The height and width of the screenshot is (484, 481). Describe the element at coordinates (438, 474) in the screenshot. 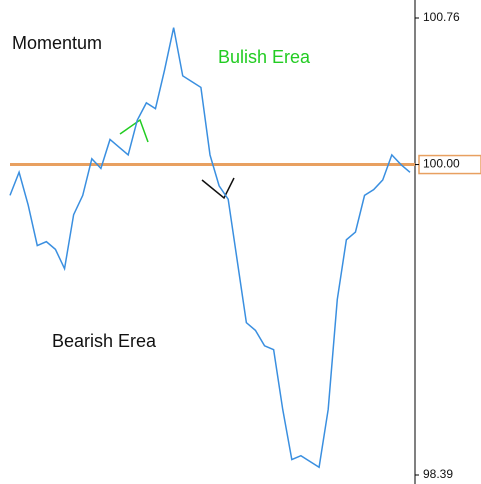

I see `y-tick-label: 98.39` at that location.